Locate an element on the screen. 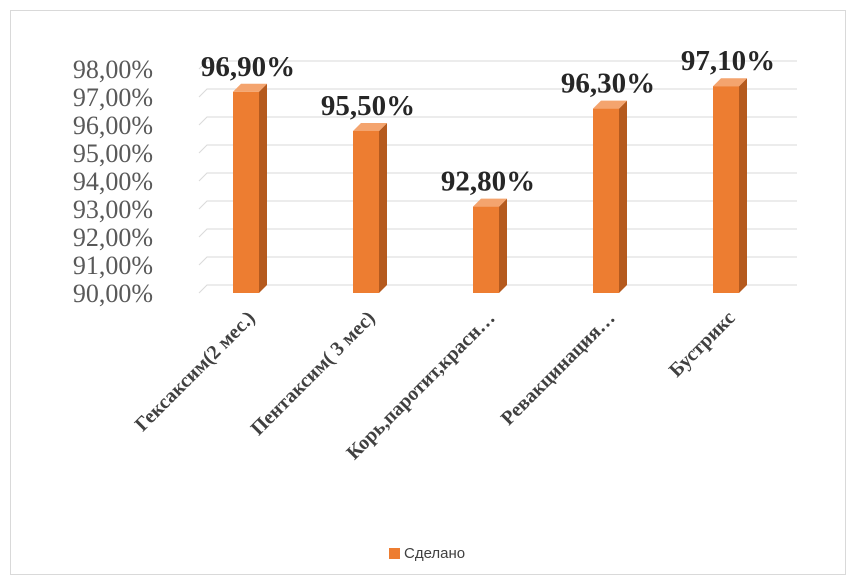 The width and height of the screenshot is (856, 585). legend-swatch is located at coordinates (394, 553).